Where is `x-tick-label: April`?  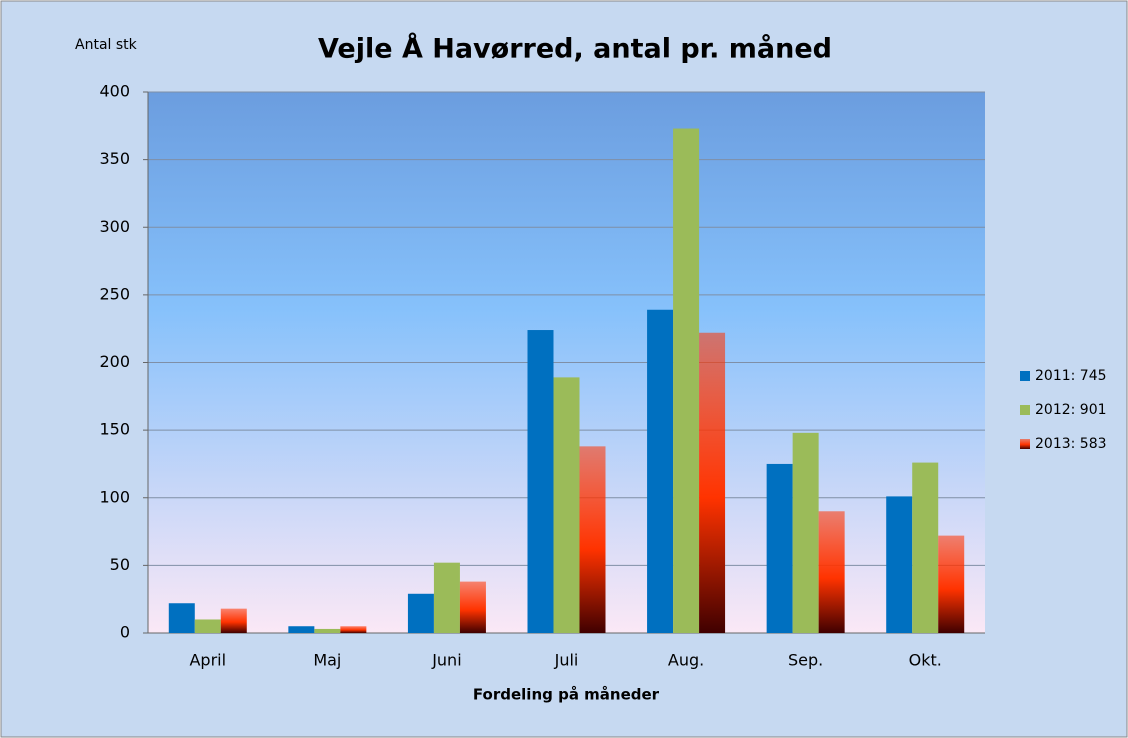 x-tick-label: April is located at coordinates (207, 660).